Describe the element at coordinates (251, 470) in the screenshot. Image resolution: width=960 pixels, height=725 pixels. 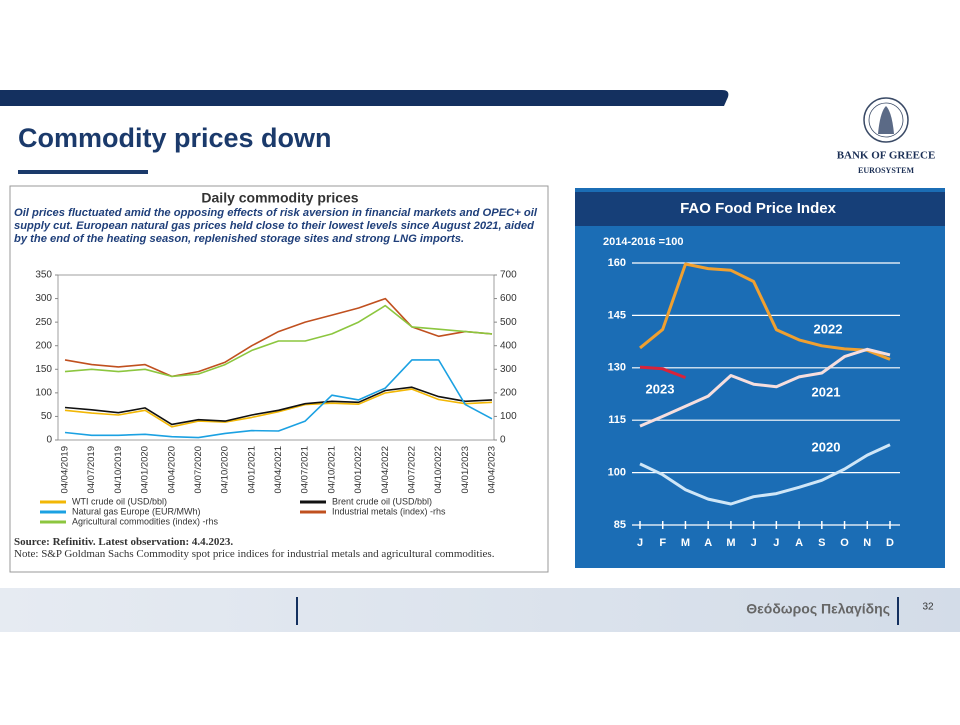
I see `x-tick-label: 04/01/2021` at that location.